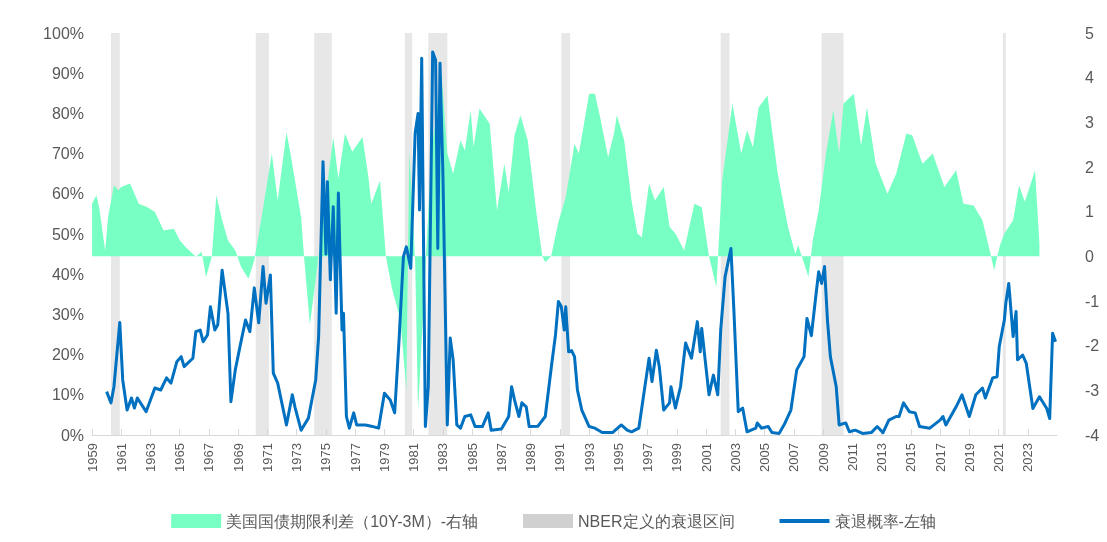 The image size is (1107, 542). I want to click on y-tick-label: 60%, so click(67, 194).